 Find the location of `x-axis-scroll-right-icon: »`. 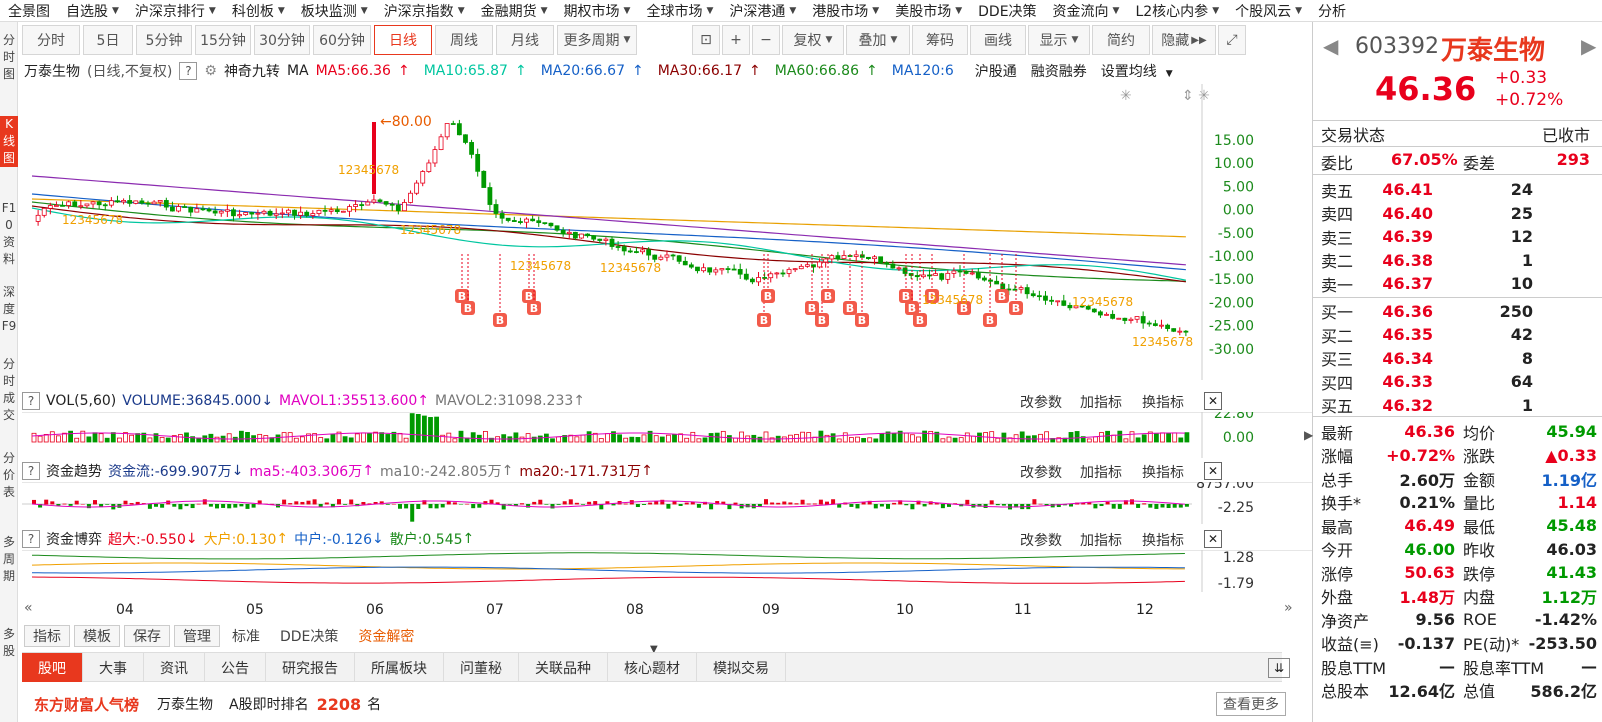

x-axis-scroll-right-icon: » is located at coordinates (1288, 608).